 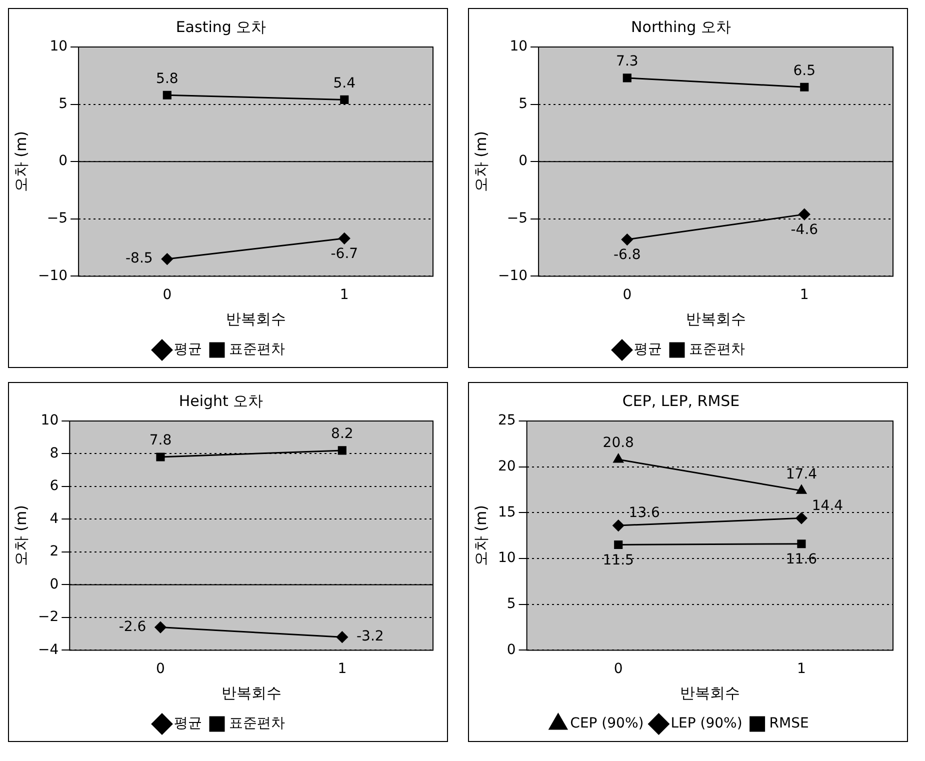 I want to click on chart-title: Height 오차, so click(x=221, y=401).